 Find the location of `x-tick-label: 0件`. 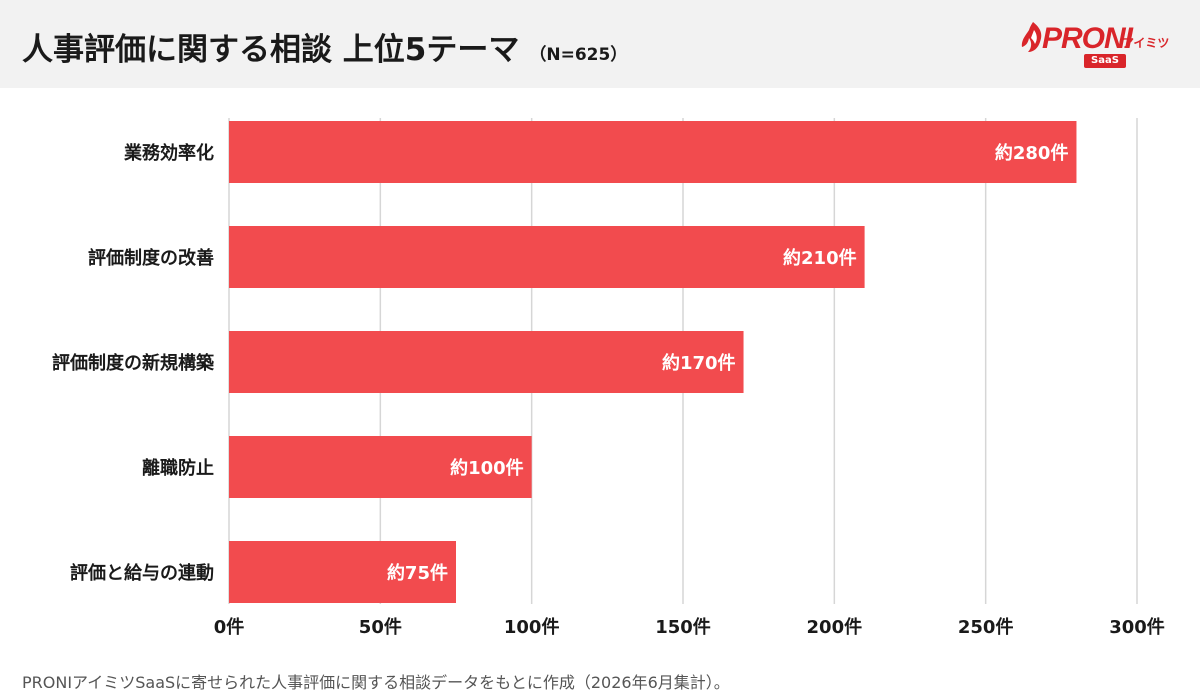

x-tick-label: 0件 is located at coordinates (229, 627).